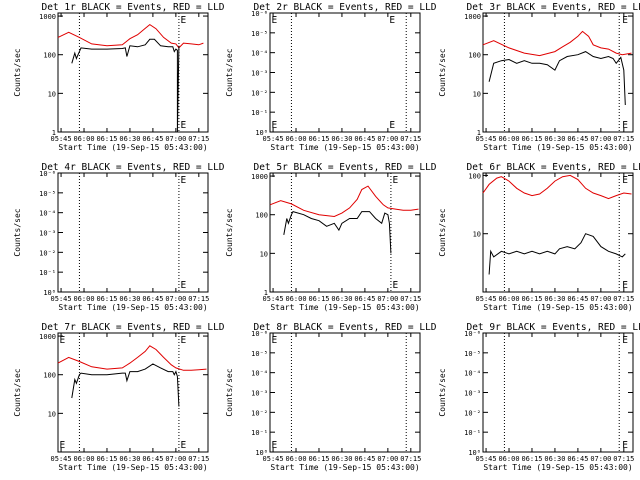  What do you see at coordinates (553, 327) in the screenshot?
I see `panel-title: Det 9r BLACK = Events, RED = LLD` at bounding box center [553, 327].